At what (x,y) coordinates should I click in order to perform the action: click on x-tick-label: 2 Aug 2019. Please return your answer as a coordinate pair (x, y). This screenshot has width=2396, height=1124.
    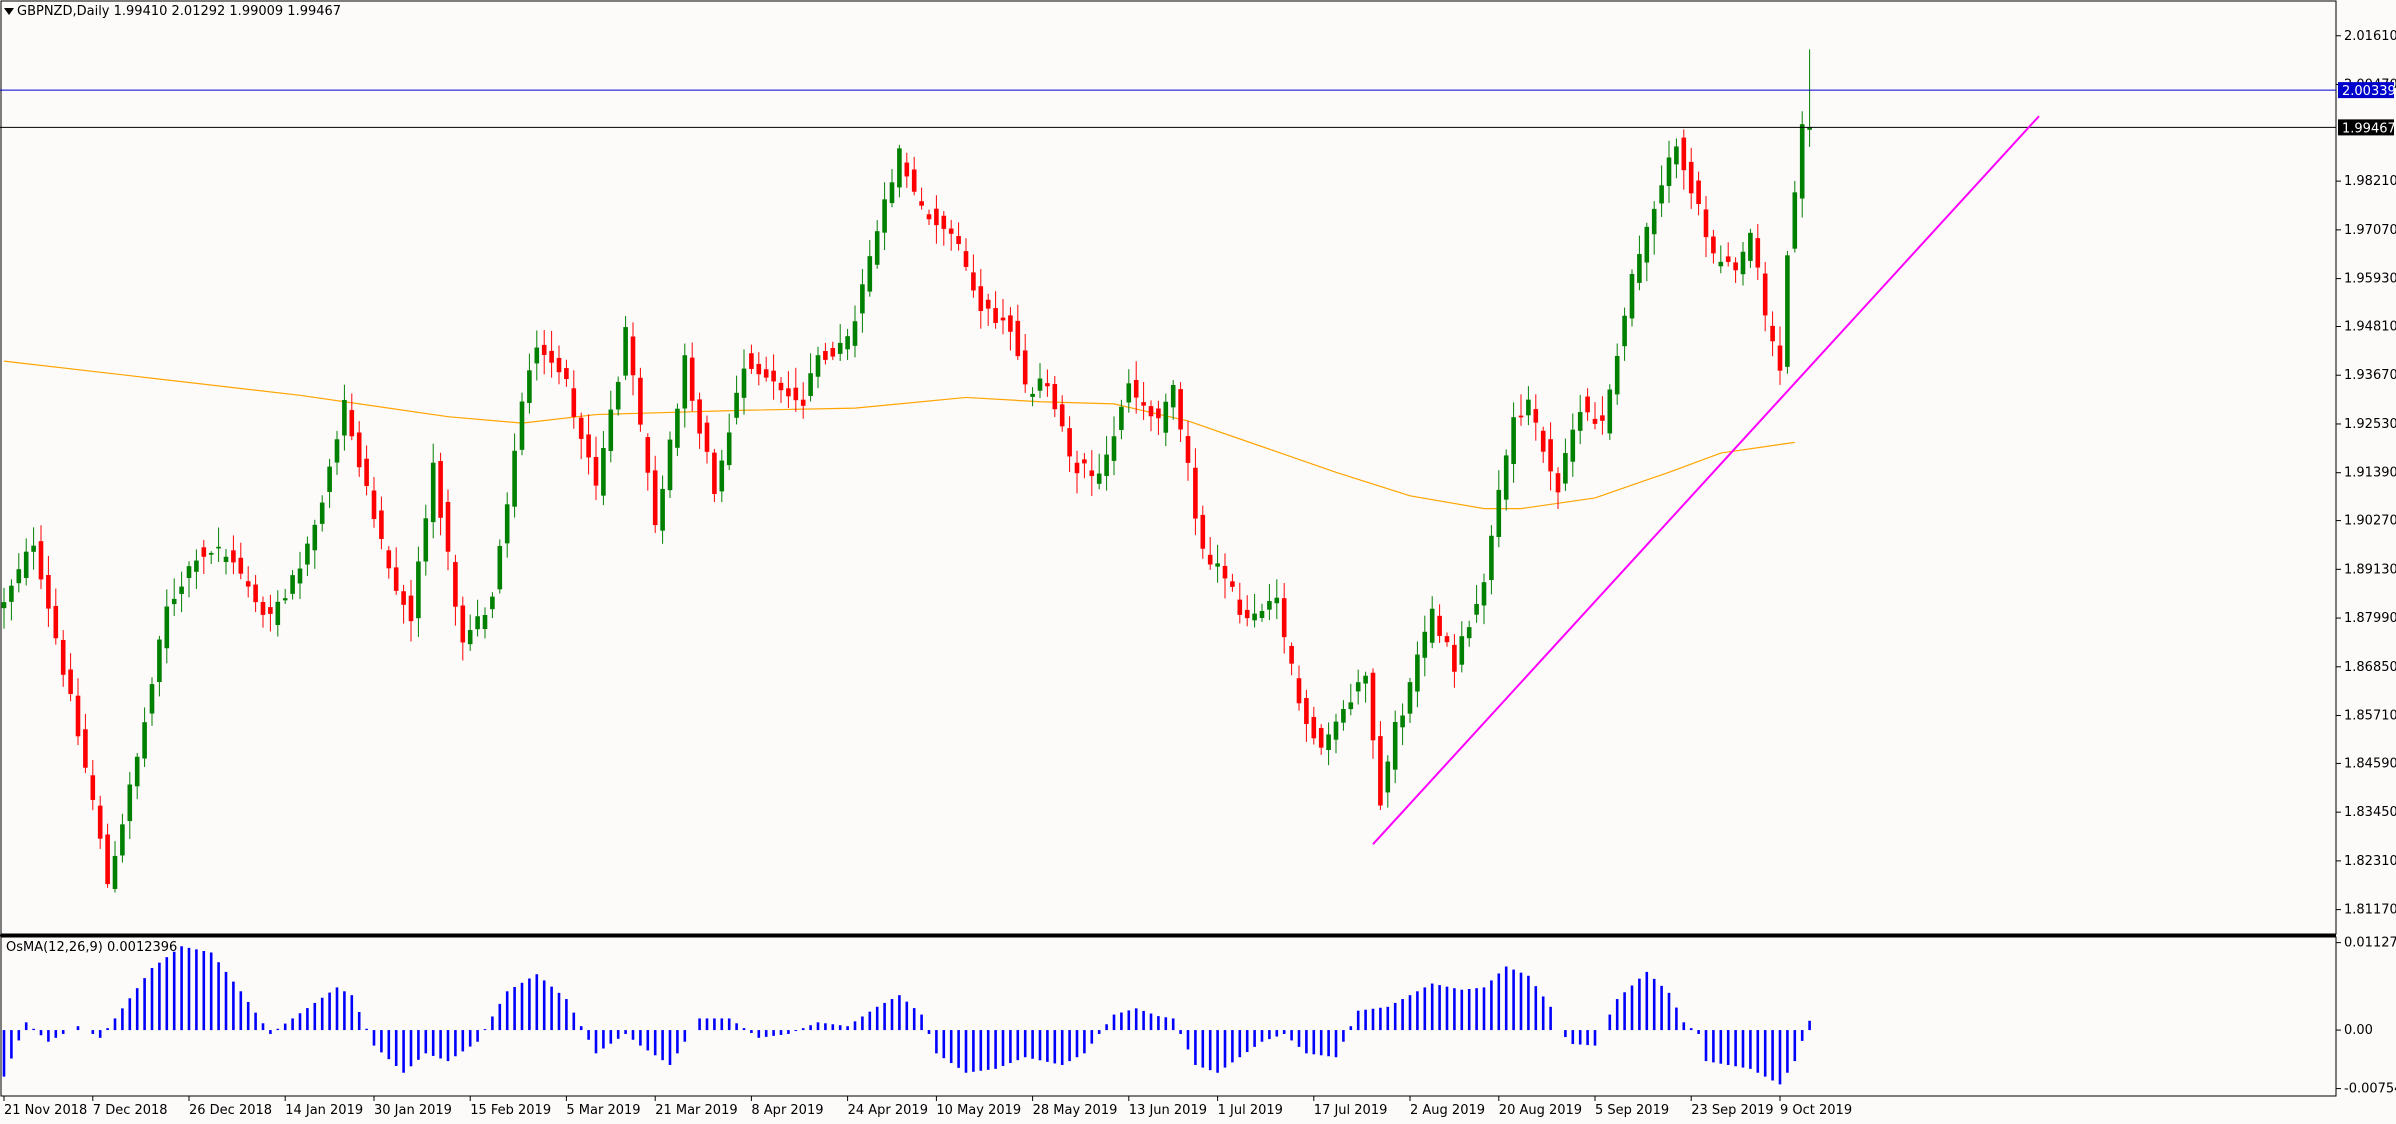
    Looking at the image, I should click on (1447, 1110).